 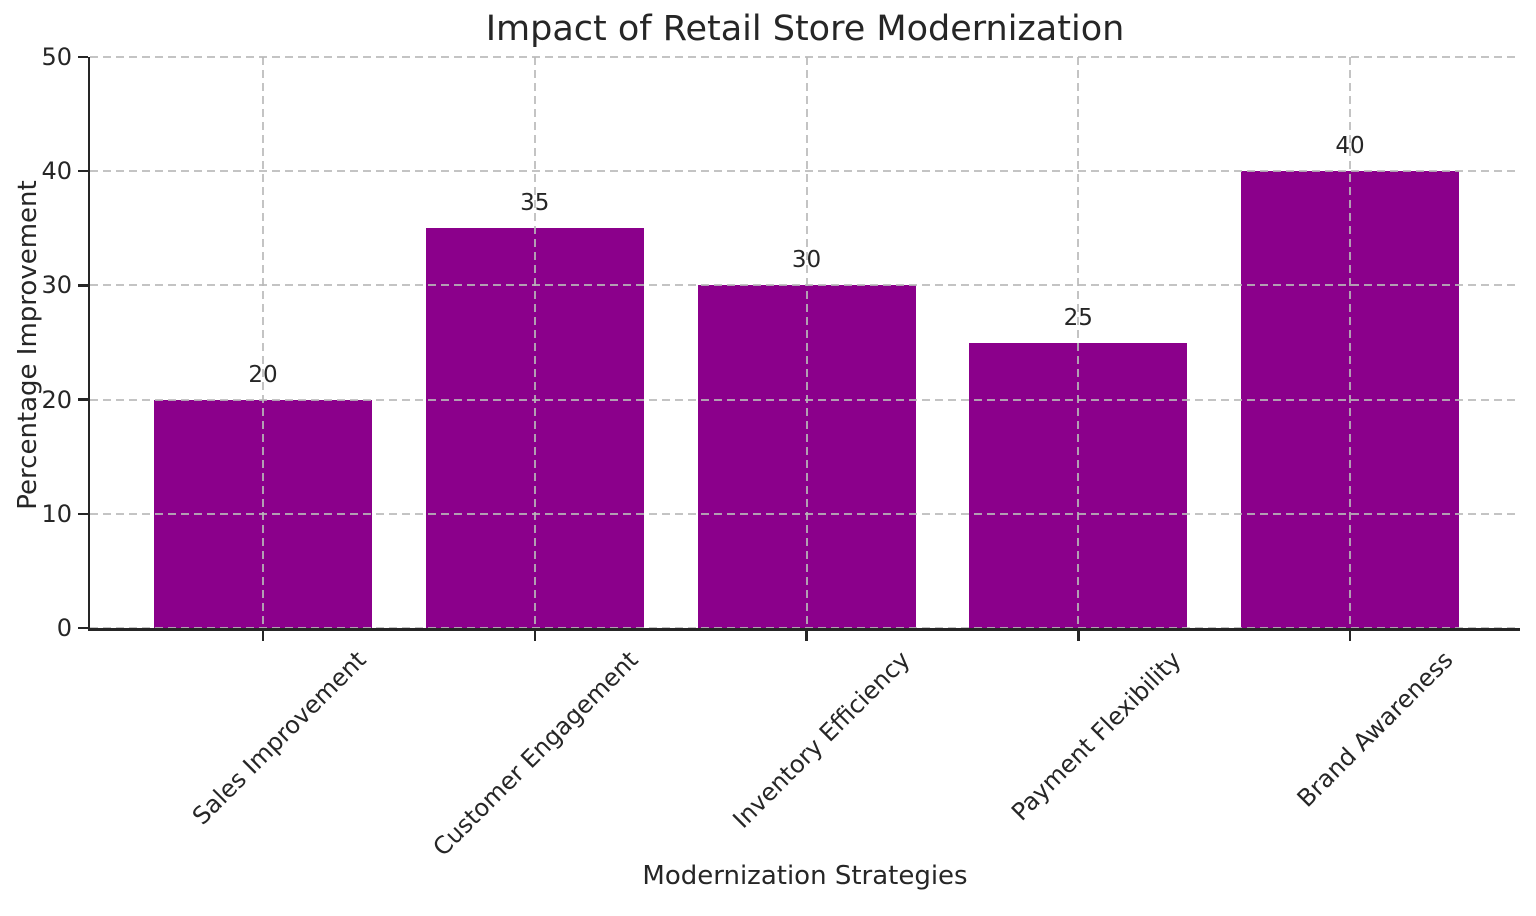 What do you see at coordinates (56, 399) in the screenshot?
I see `y-tick-label-20: 20` at bounding box center [56, 399].